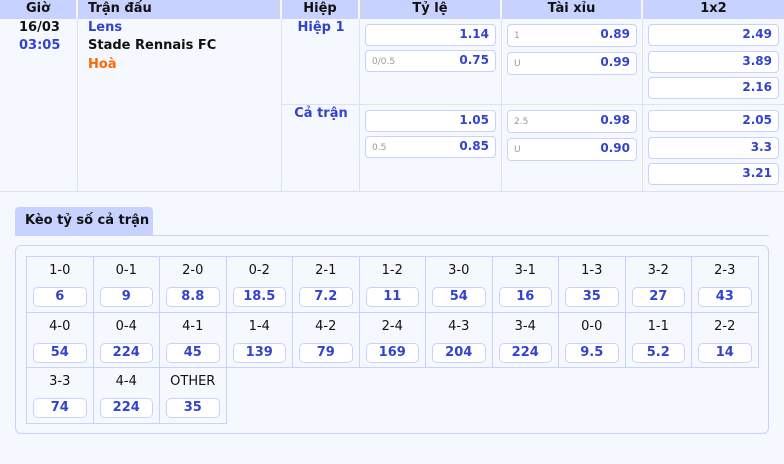  What do you see at coordinates (60, 396) in the screenshot?
I see `score-cell: 3-3 74` at bounding box center [60, 396].